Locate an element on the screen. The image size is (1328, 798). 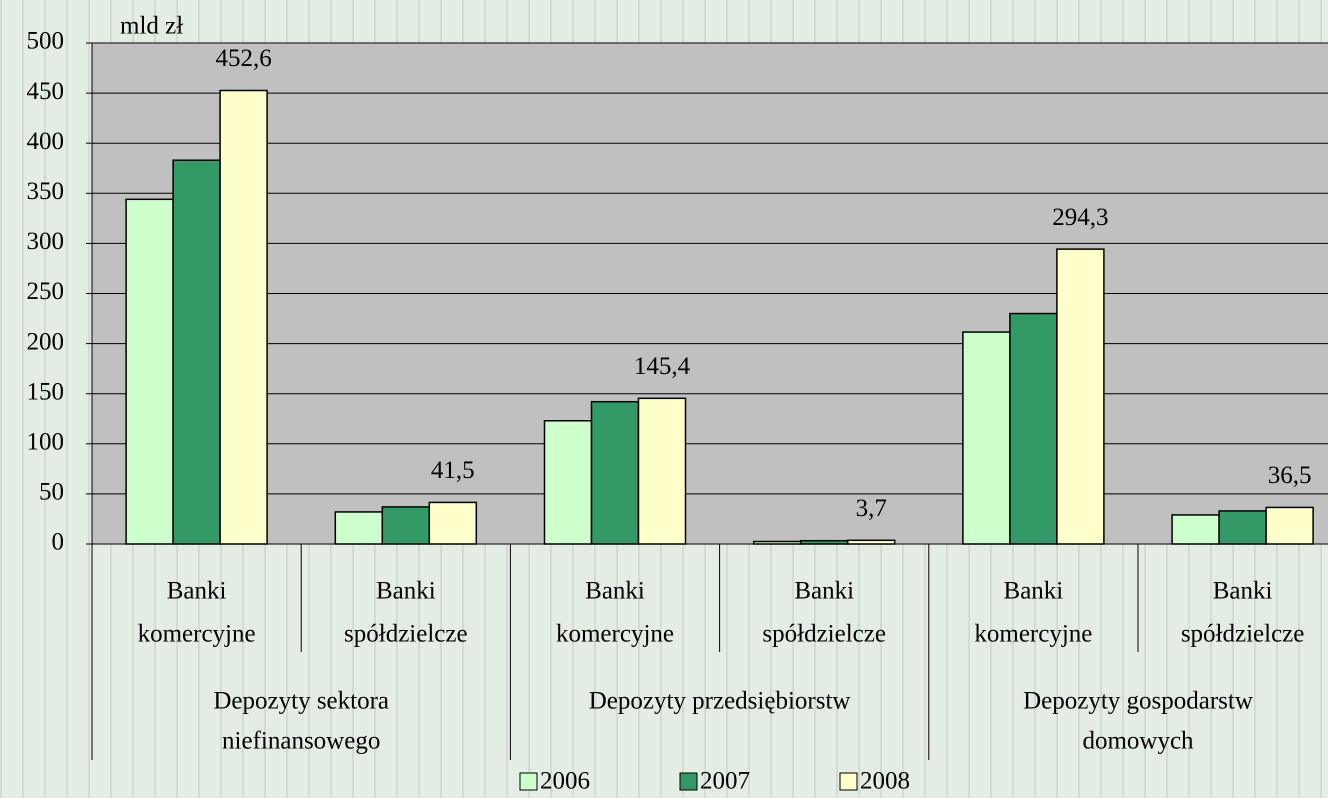
legend-label: 2007 is located at coordinates (725, 781).